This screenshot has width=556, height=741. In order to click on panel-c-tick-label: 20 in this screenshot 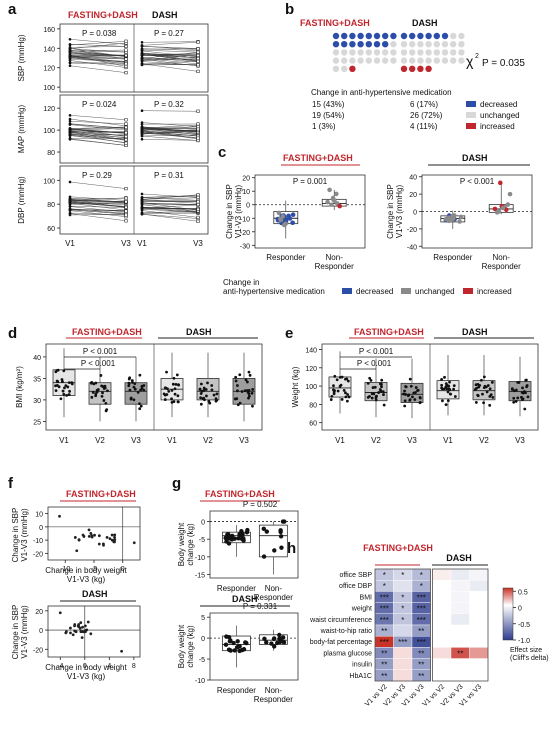, I will do `click(413, 195)`.